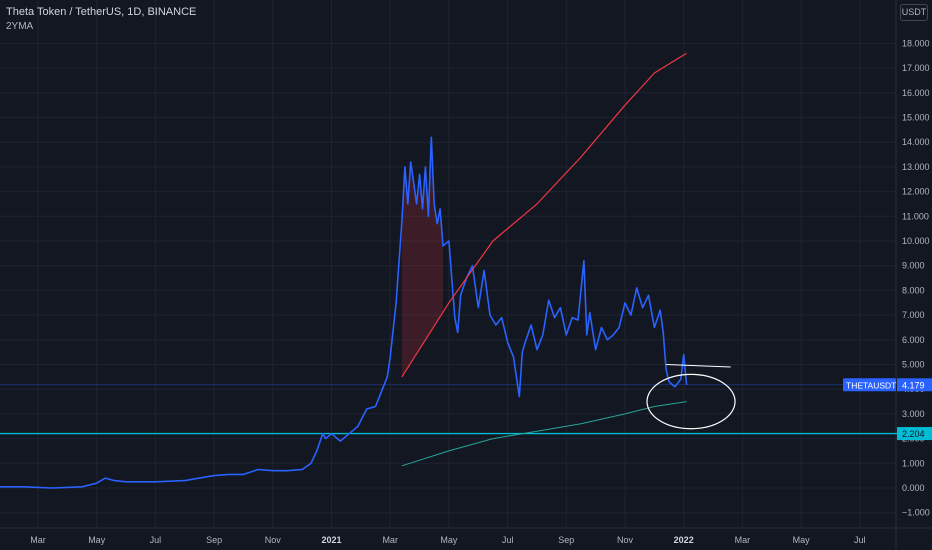 This screenshot has width=932, height=550. What do you see at coordinates (913, 266) in the screenshot?
I see `y-tick-label: 9.000` at bounding box center [913, 266].